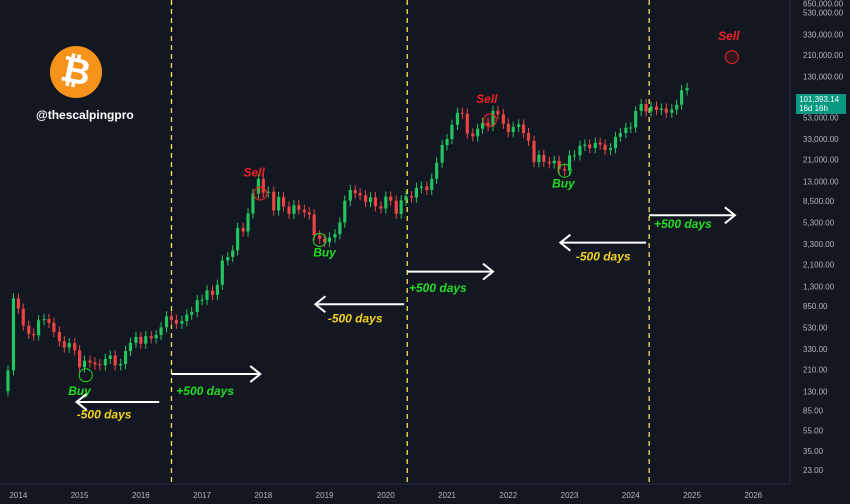  Describe the element at coordinates (325, 495) in the screenshot. I see `x-tick-label: 2019` at that location.